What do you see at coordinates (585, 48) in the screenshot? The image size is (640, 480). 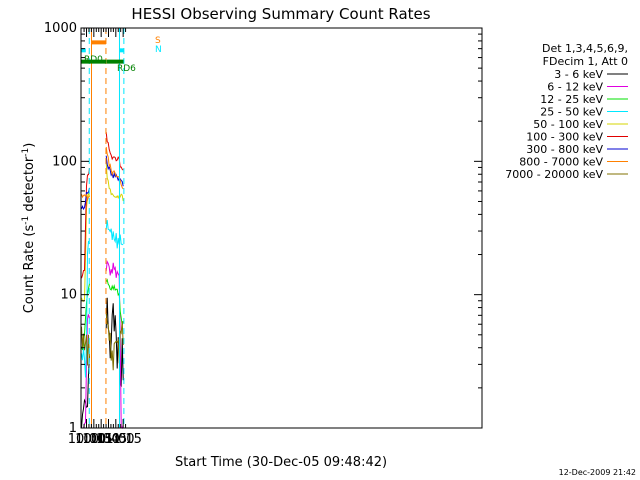 I see `legend-header: Det 1,3,4,5,6,9,` at bounding box center [585, 48].